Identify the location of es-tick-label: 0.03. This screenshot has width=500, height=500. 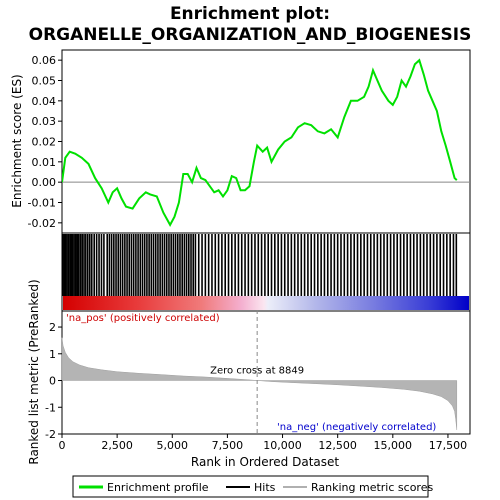
(44, 121).